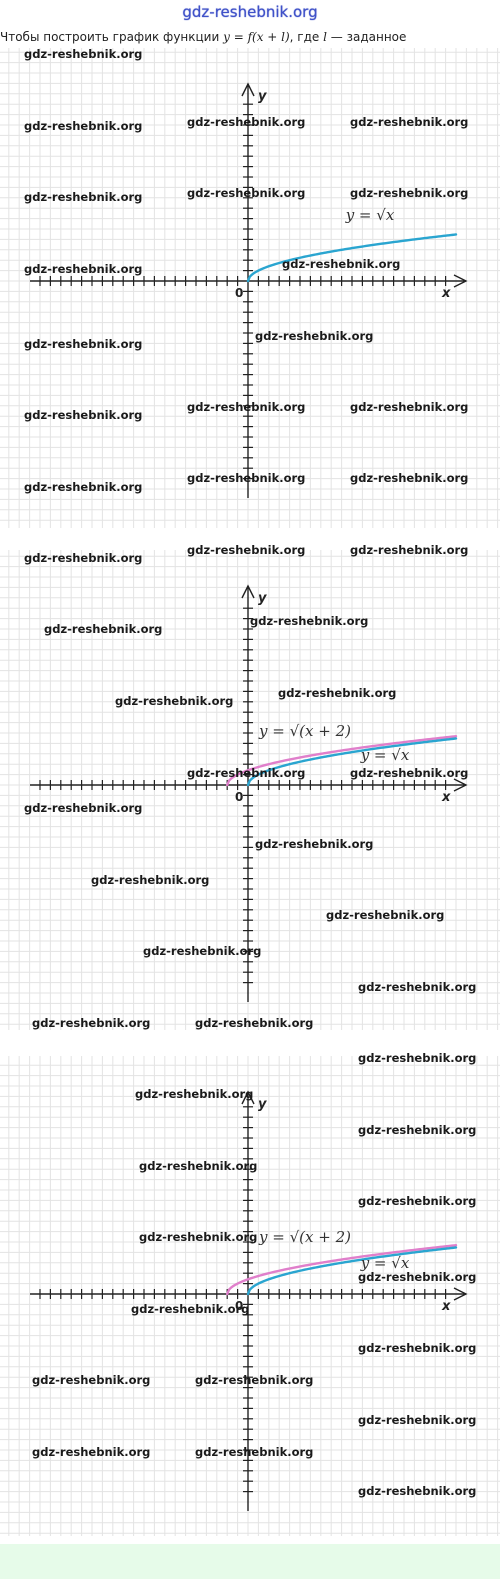  Describe the element at coordinates (366, 37) in the screenshot. I see `intro-text-end: — заданное` at that location.